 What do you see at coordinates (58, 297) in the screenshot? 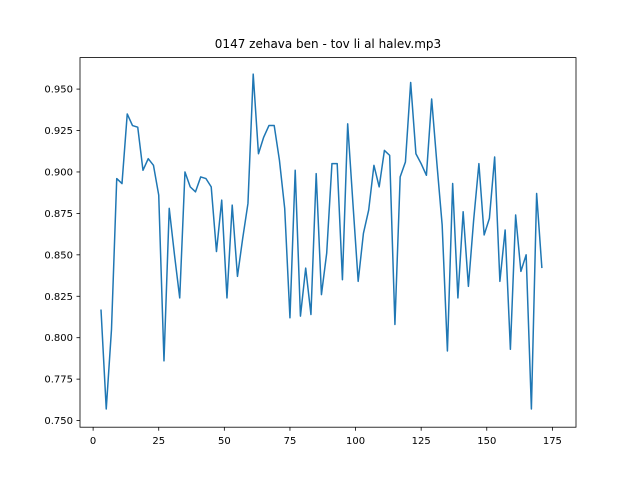
I see `y-tick-label: 0.825` at bounding box center [58, 297].